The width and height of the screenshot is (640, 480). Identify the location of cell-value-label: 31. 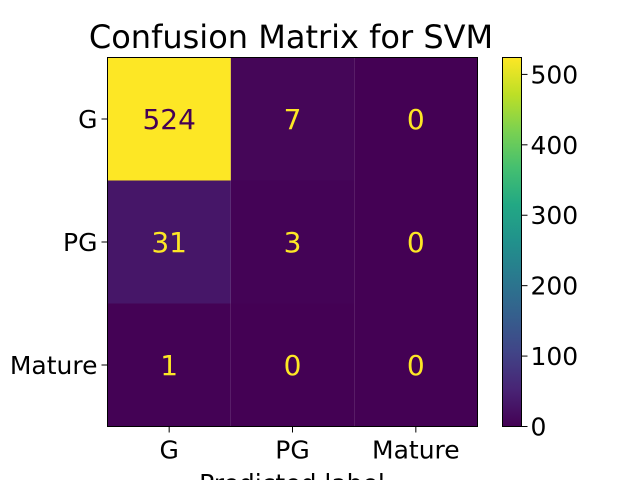
(169, 242).